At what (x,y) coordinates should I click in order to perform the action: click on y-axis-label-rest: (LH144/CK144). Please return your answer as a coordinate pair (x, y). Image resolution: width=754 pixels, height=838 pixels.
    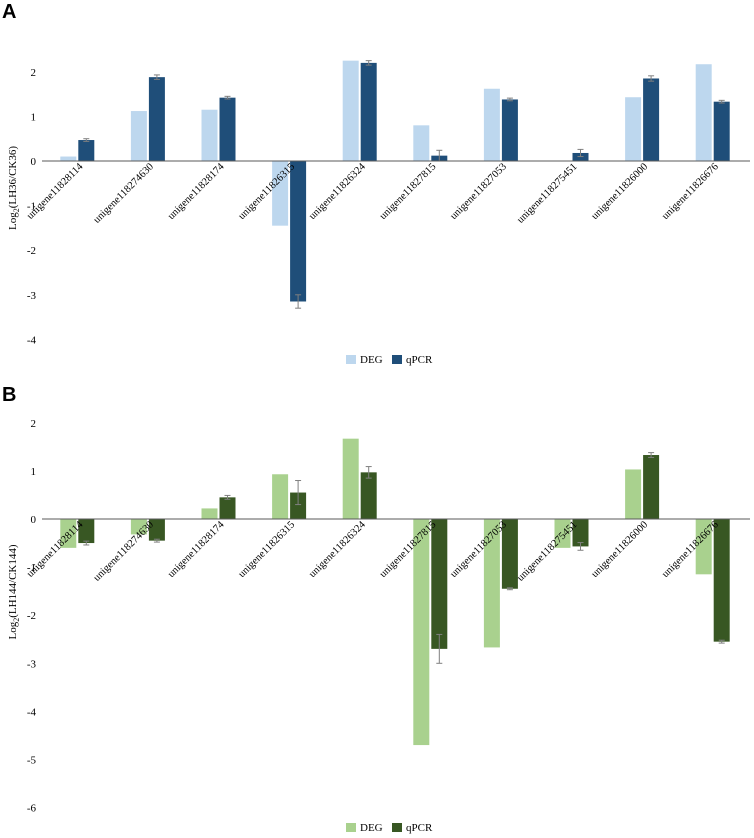
    Looking at the image, I should click on (13, 581).